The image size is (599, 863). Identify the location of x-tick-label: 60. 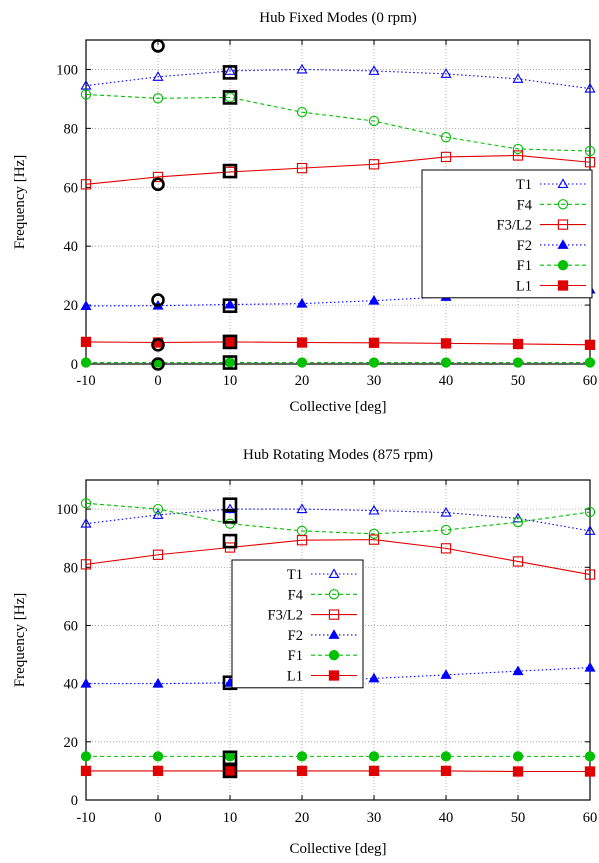
(590, 381).